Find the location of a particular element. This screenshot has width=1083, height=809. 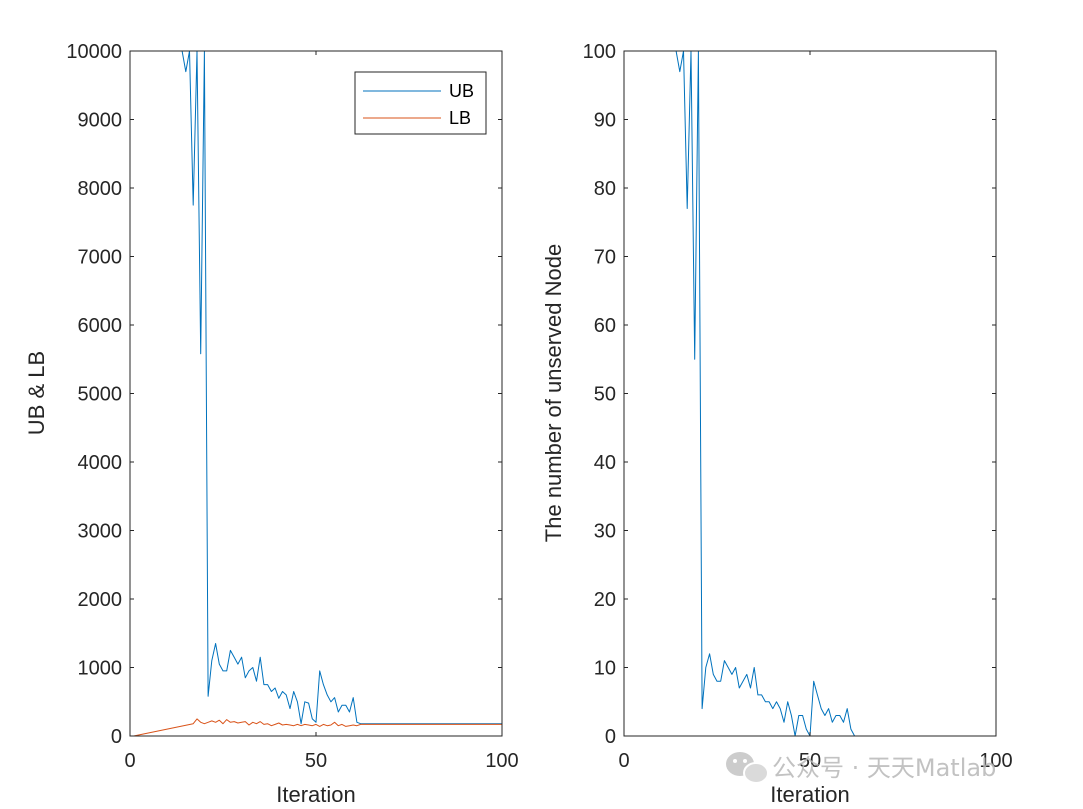

wechat-icon is located at coordinates (747, 768).